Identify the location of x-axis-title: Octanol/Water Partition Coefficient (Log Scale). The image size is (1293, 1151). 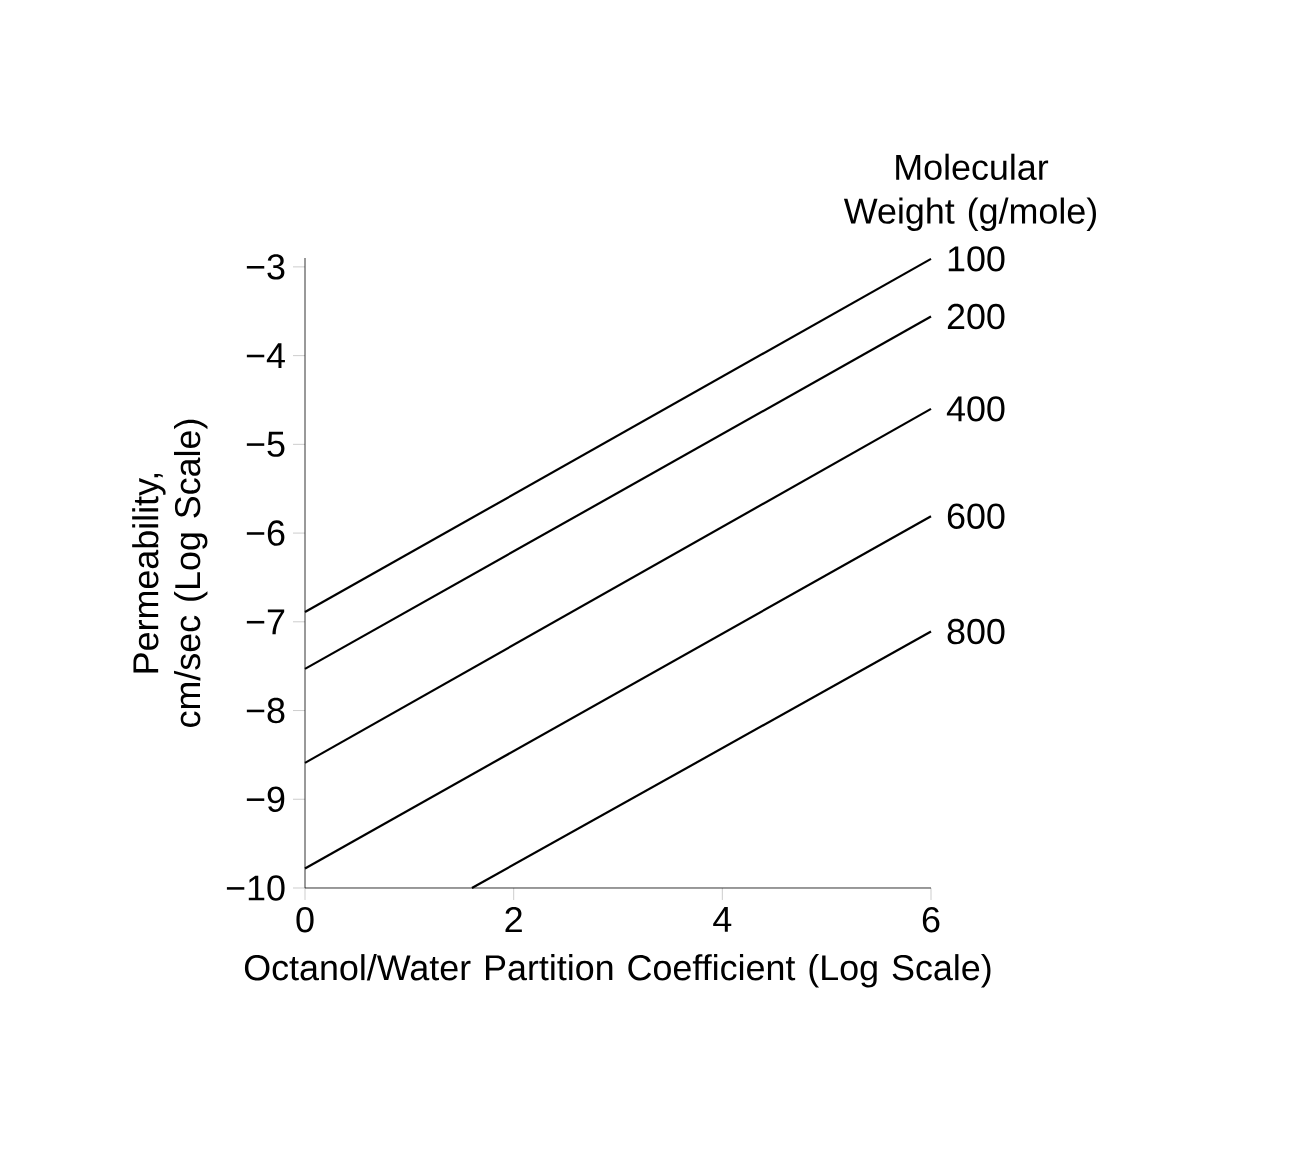
(617, 971).